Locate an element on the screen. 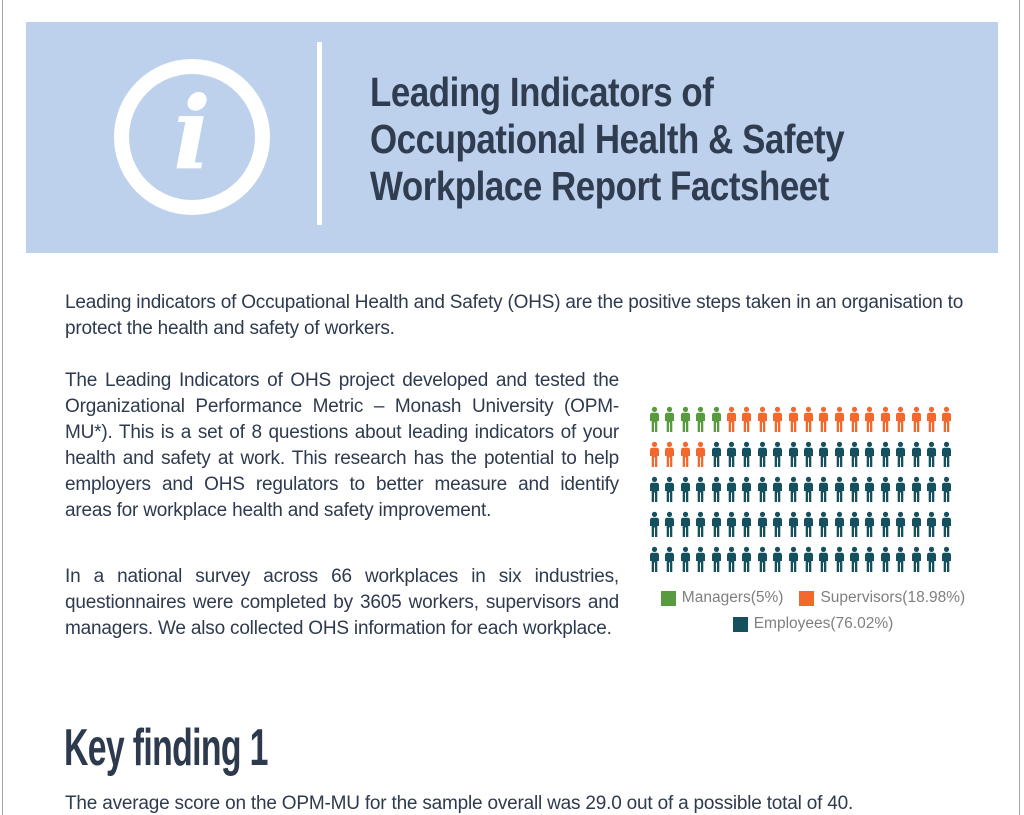 This screenshot has width=1024, height=815. legend-swatch is located at coordinates (807, 598).